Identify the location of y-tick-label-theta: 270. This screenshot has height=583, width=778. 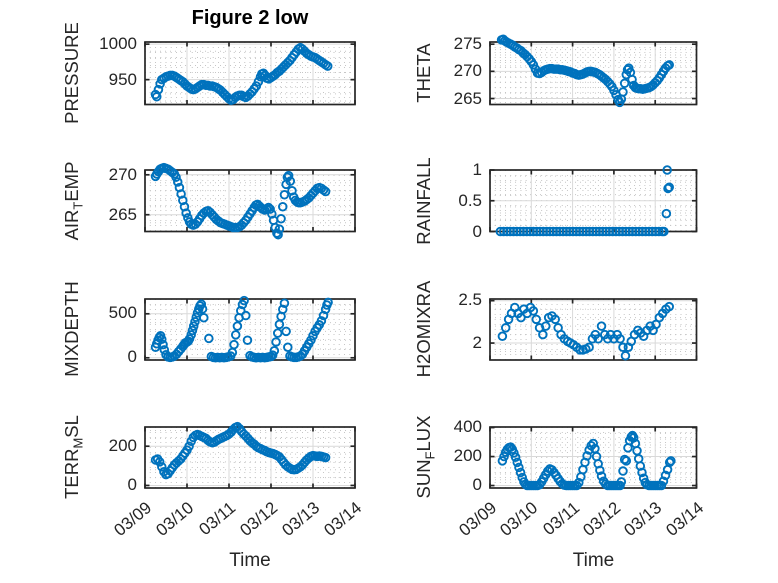
(467, 71).